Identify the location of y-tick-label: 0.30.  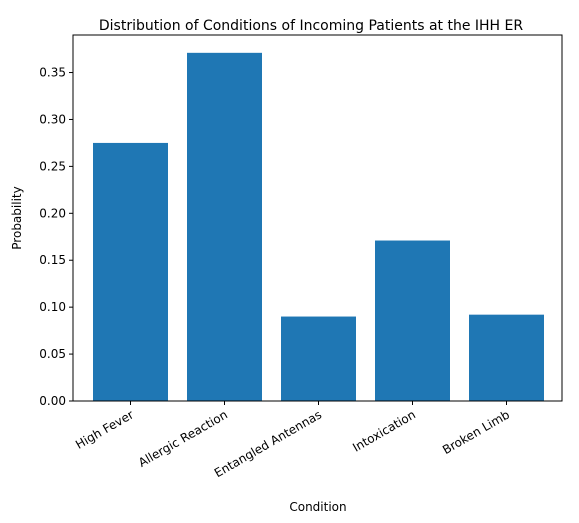
(52, 119).